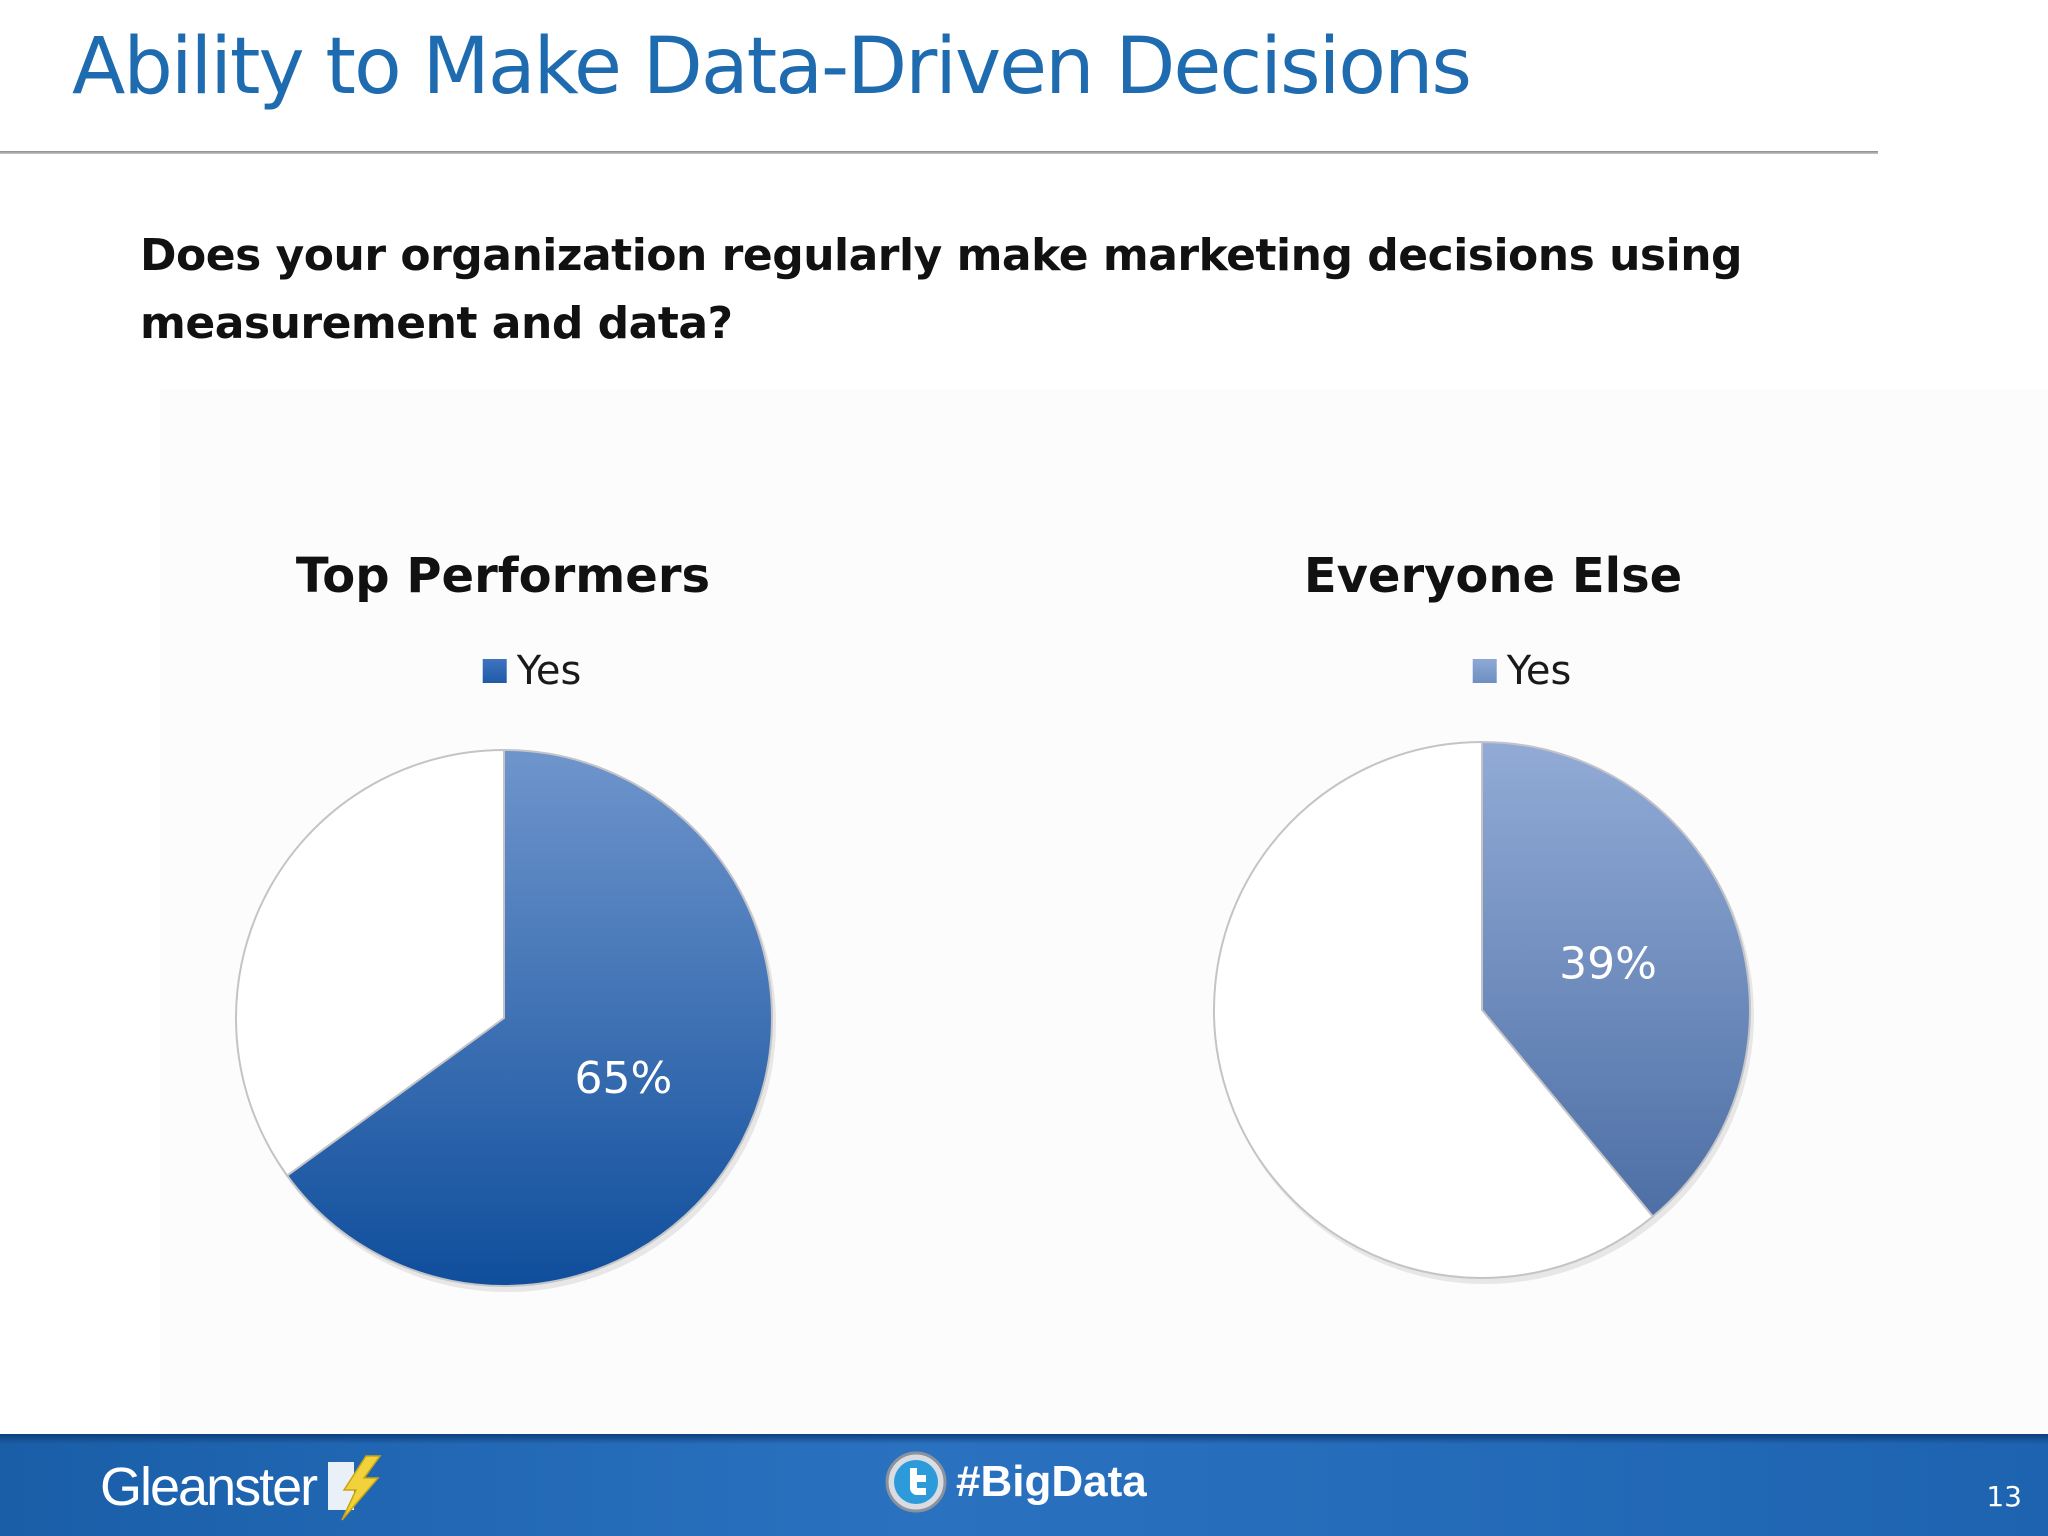 Image resolution: width=2048 pixels, height=1536 pixels. I want to click on legend-everyone-else: Yes, so click(1522, 671).